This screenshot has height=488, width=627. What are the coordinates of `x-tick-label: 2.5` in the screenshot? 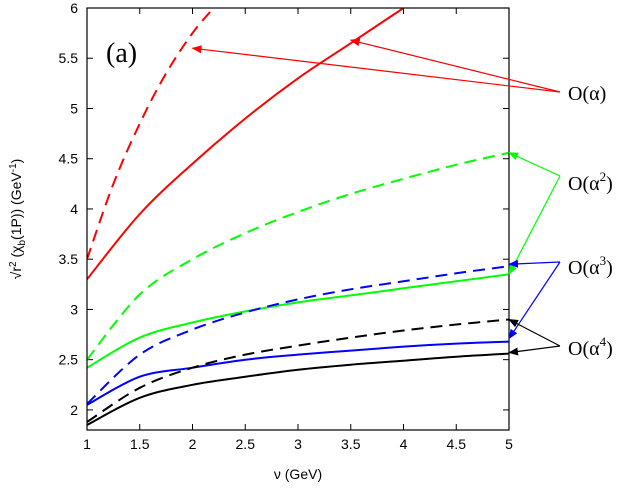 It's located at (246, 444).